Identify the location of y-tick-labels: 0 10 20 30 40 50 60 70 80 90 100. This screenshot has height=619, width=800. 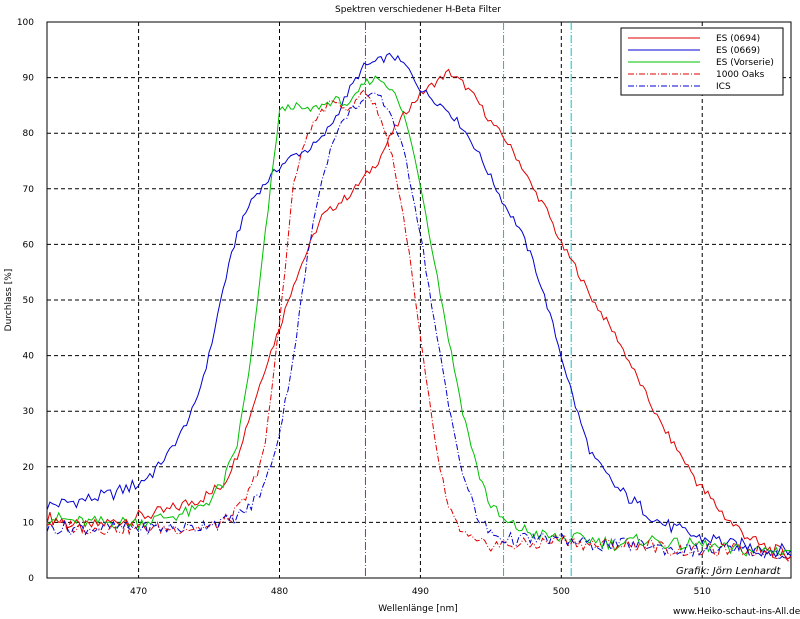
(25, 301).